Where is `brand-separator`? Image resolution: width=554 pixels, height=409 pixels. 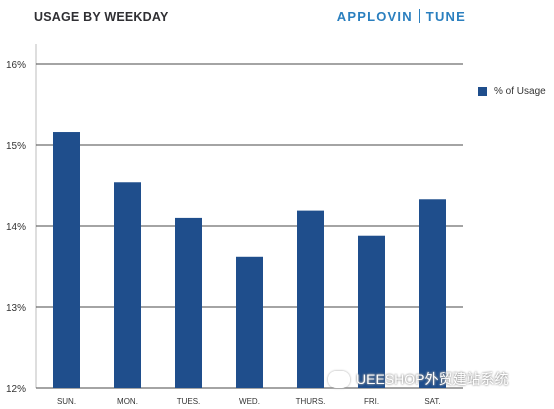
brand-separator is located at coordinates (419, 16).